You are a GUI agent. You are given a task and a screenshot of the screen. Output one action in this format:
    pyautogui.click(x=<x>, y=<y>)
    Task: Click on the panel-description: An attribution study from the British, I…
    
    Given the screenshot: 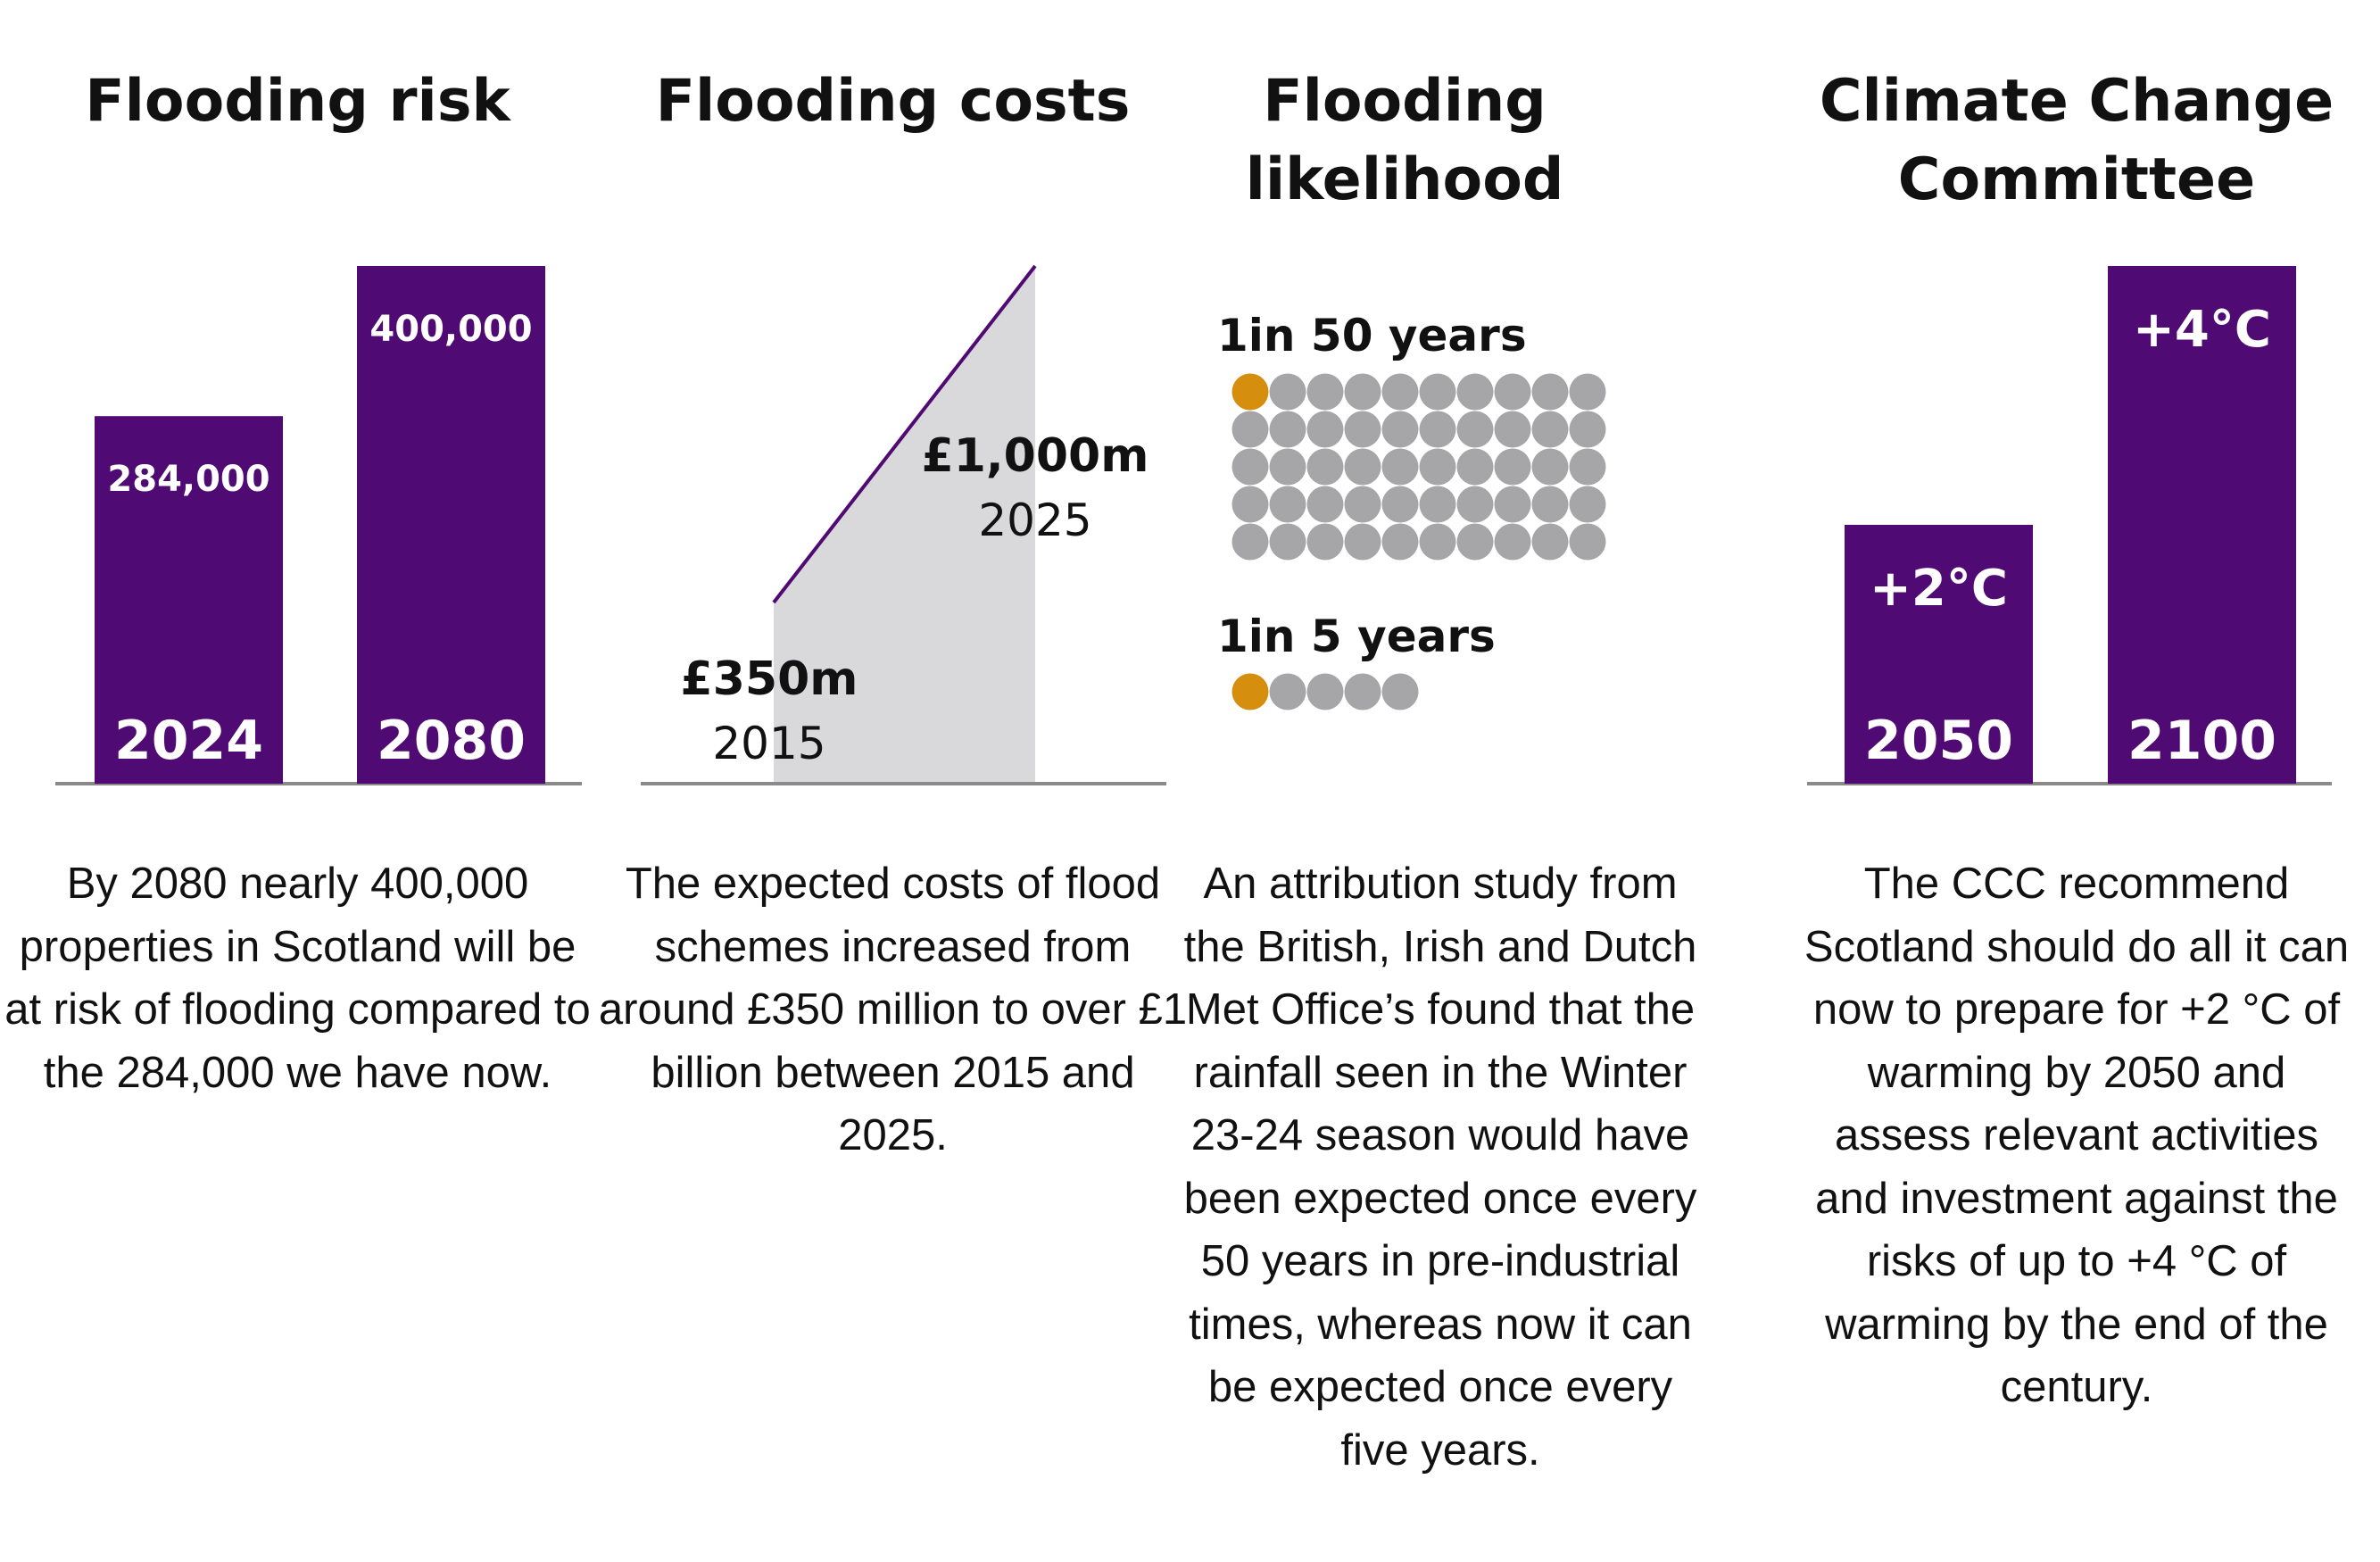 What is the action you would take?
    pyautogui.click(x=1440, y=1167)
    